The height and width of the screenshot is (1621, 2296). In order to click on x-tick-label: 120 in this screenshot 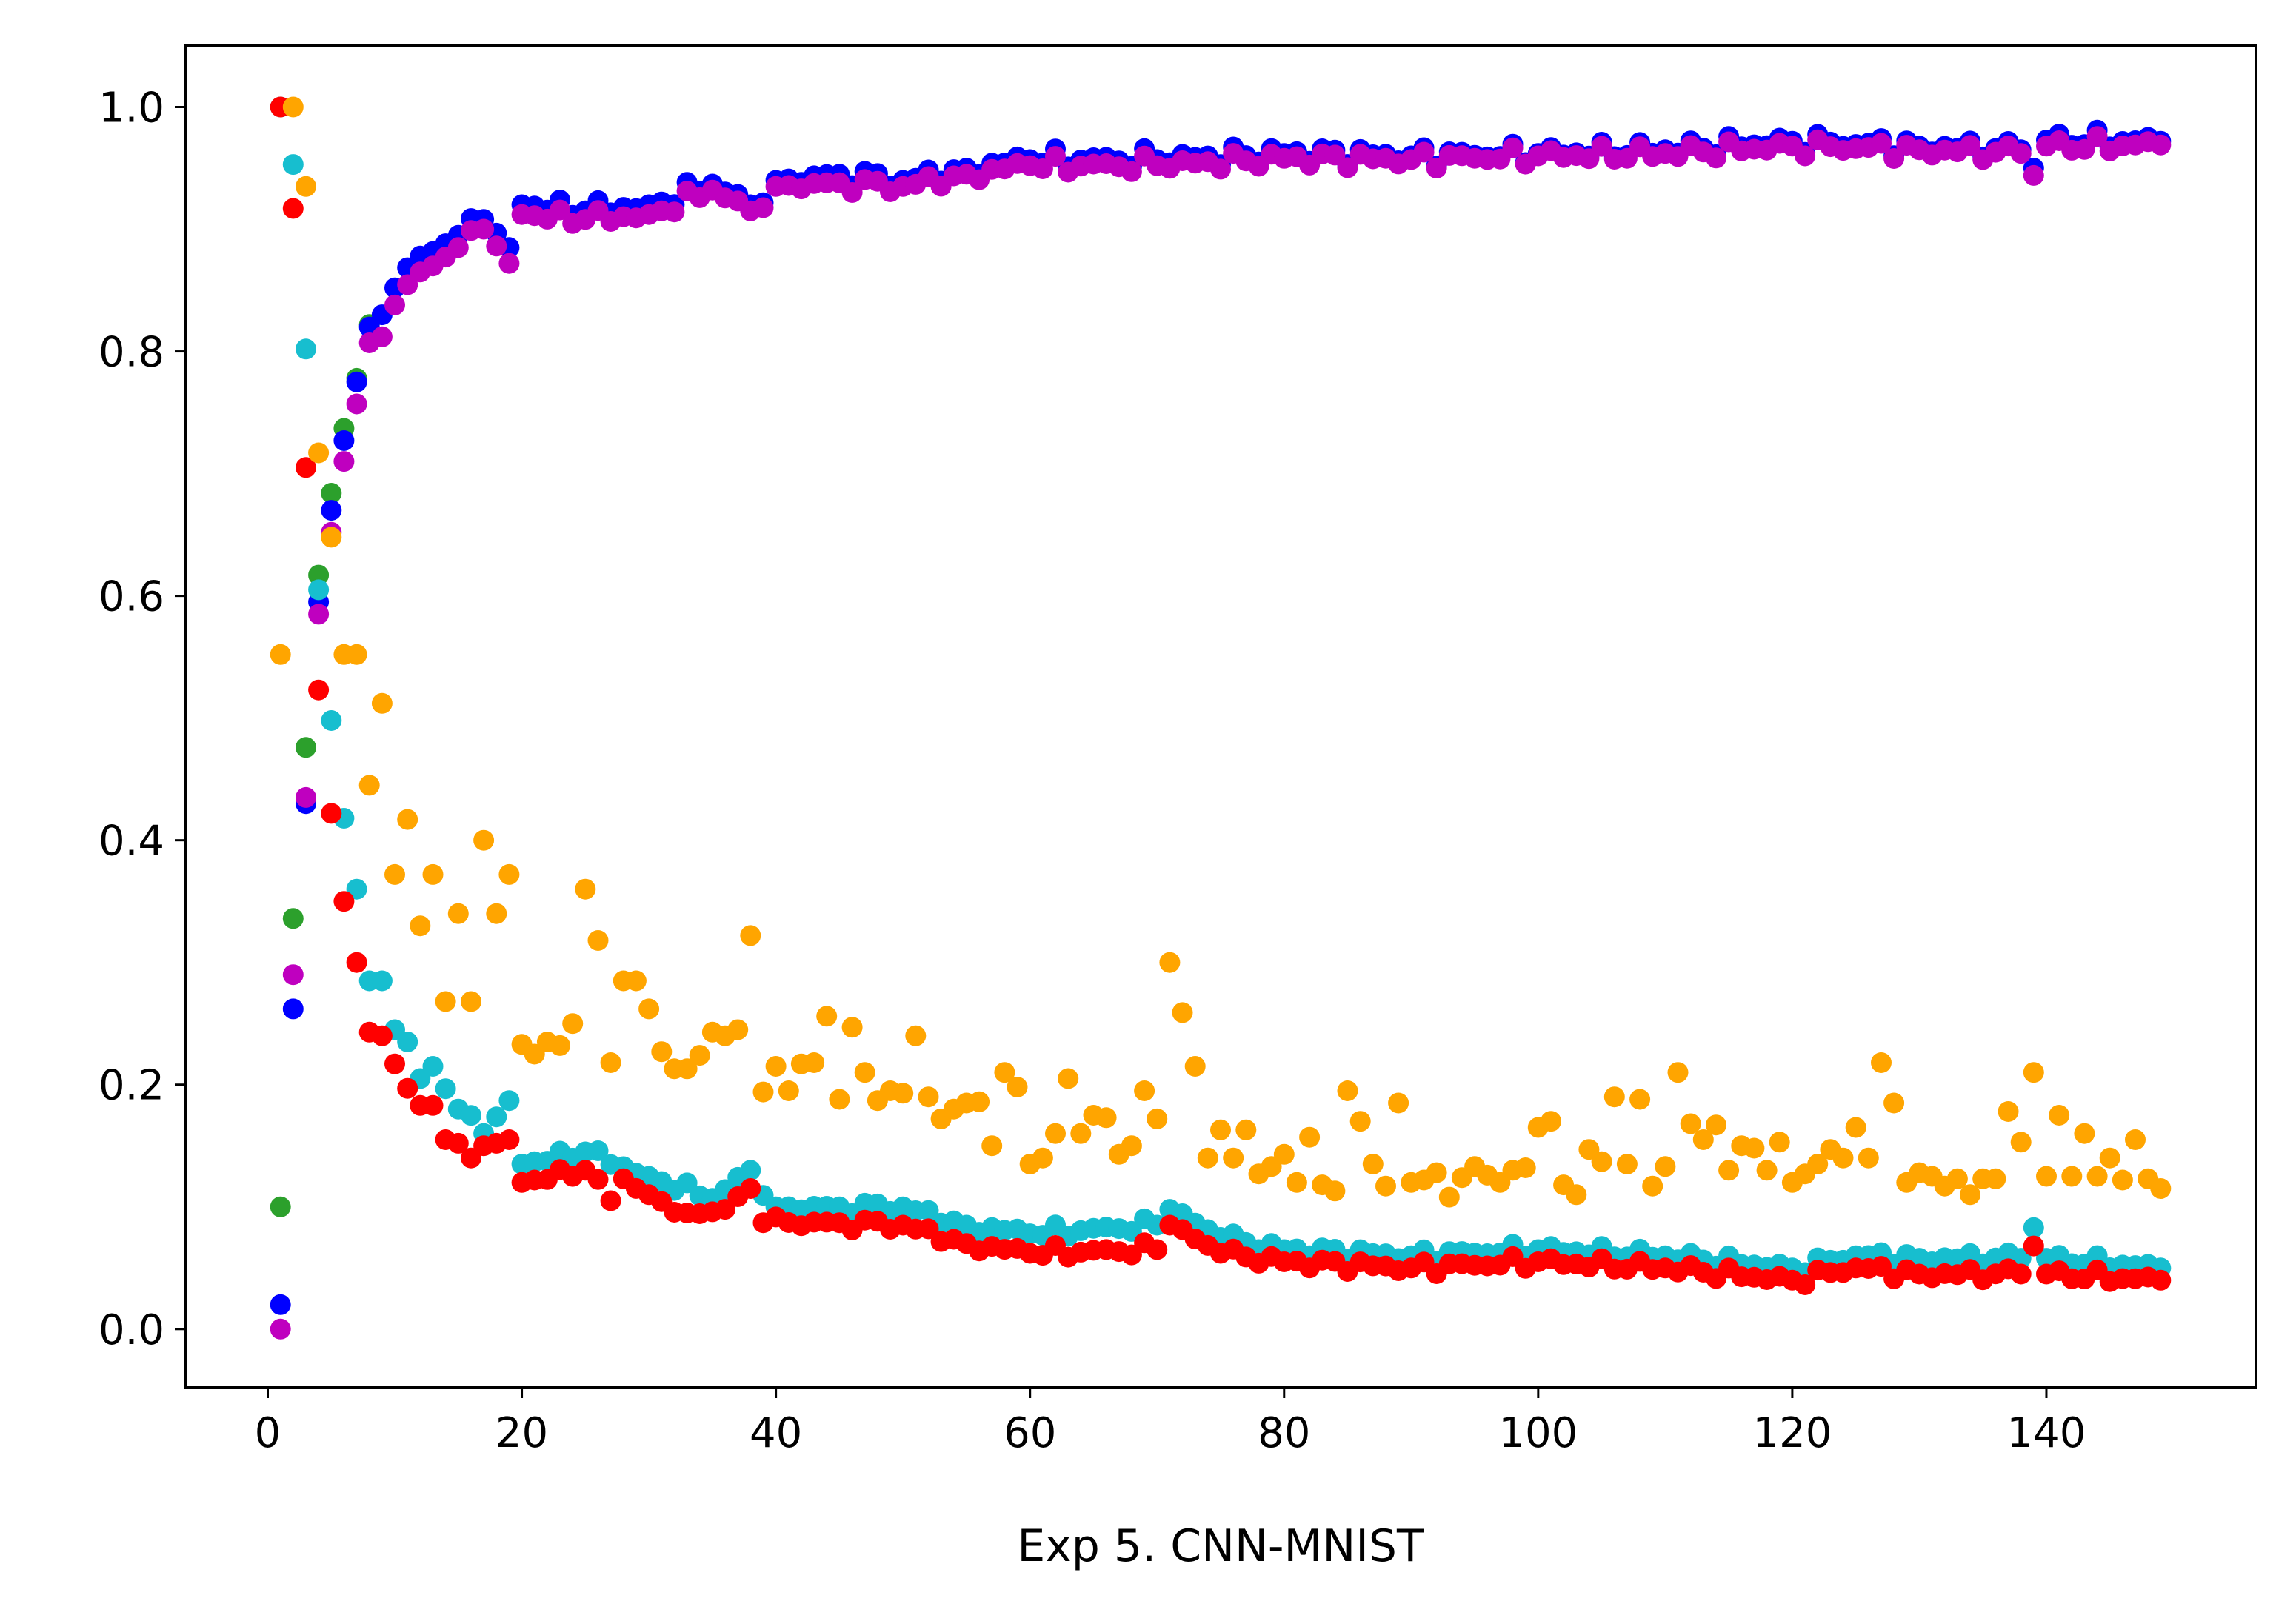, I will do `click(1792, 1433)`.